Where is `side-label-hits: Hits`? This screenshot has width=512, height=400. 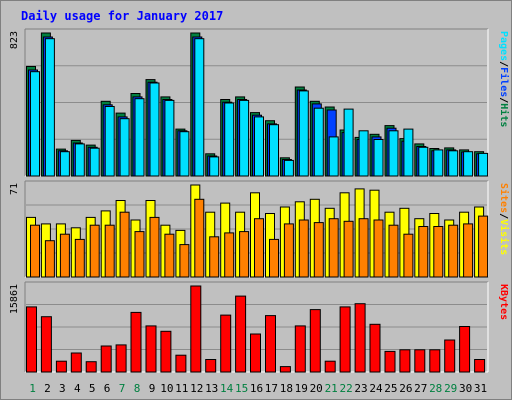
side-label-hits: Hits is located at coordinates (504, 115).